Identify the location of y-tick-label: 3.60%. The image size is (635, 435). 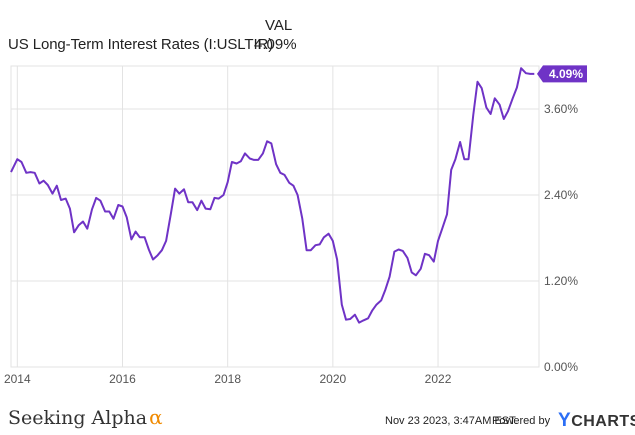
(561, 109).